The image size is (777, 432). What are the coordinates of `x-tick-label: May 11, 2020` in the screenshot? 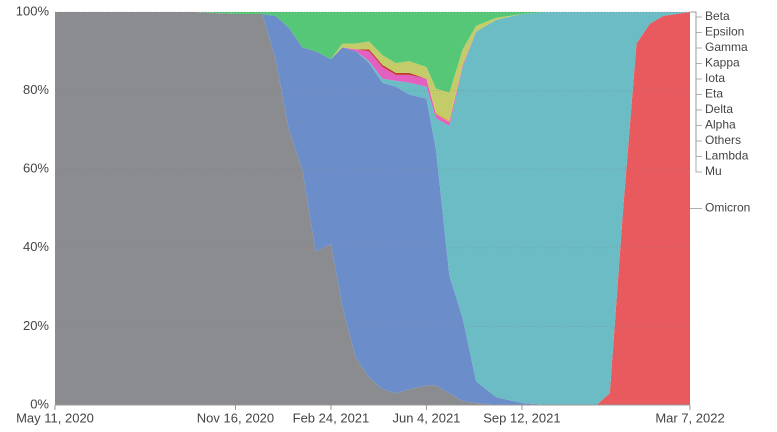 It's located at (55, 417).